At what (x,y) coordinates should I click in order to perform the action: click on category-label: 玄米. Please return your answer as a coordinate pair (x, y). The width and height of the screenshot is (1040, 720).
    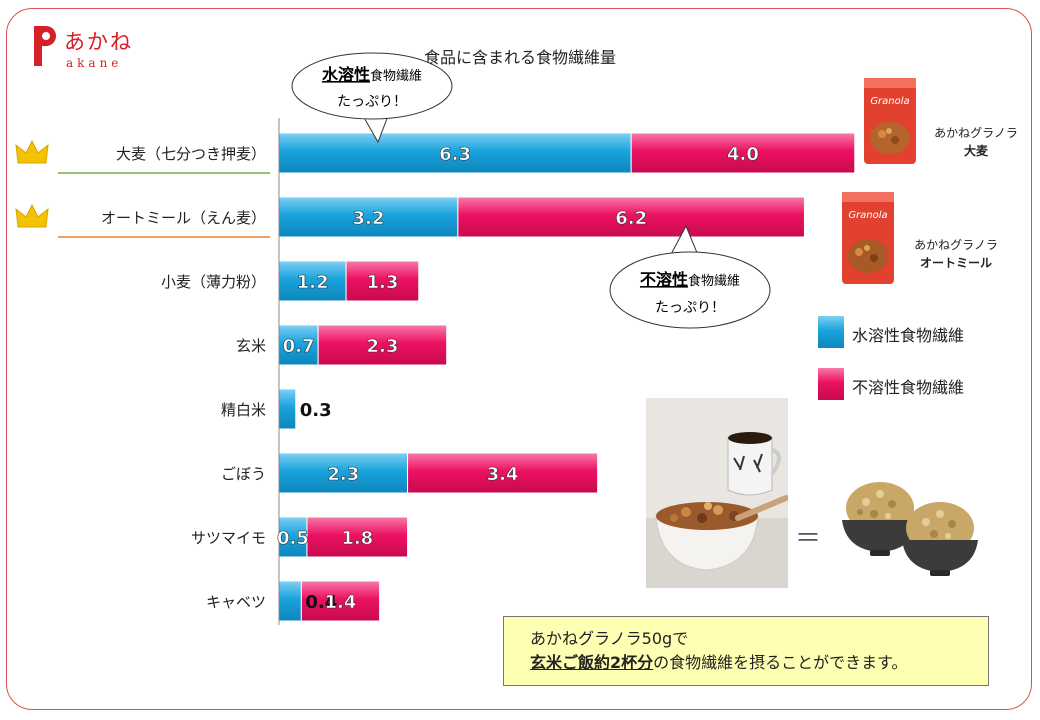
    Looking at the image, I should click on (251, 346).